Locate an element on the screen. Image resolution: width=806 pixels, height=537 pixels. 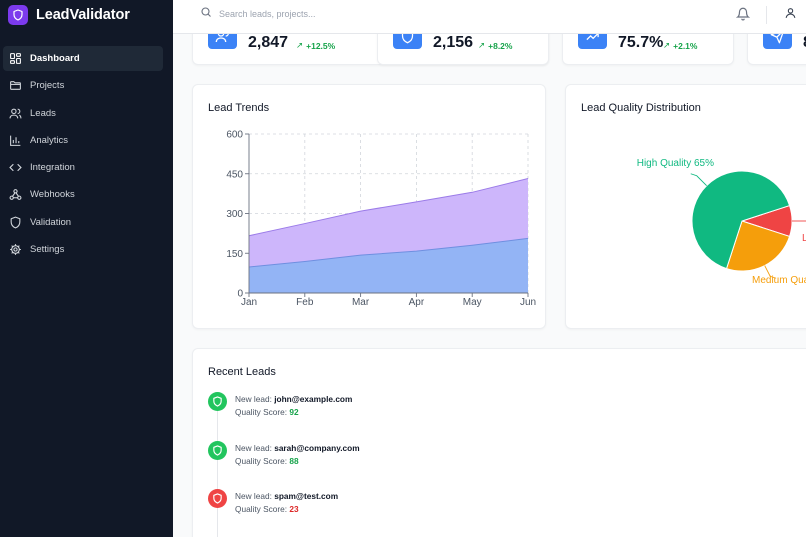
bell-icon is located at coordinates (743, 16).